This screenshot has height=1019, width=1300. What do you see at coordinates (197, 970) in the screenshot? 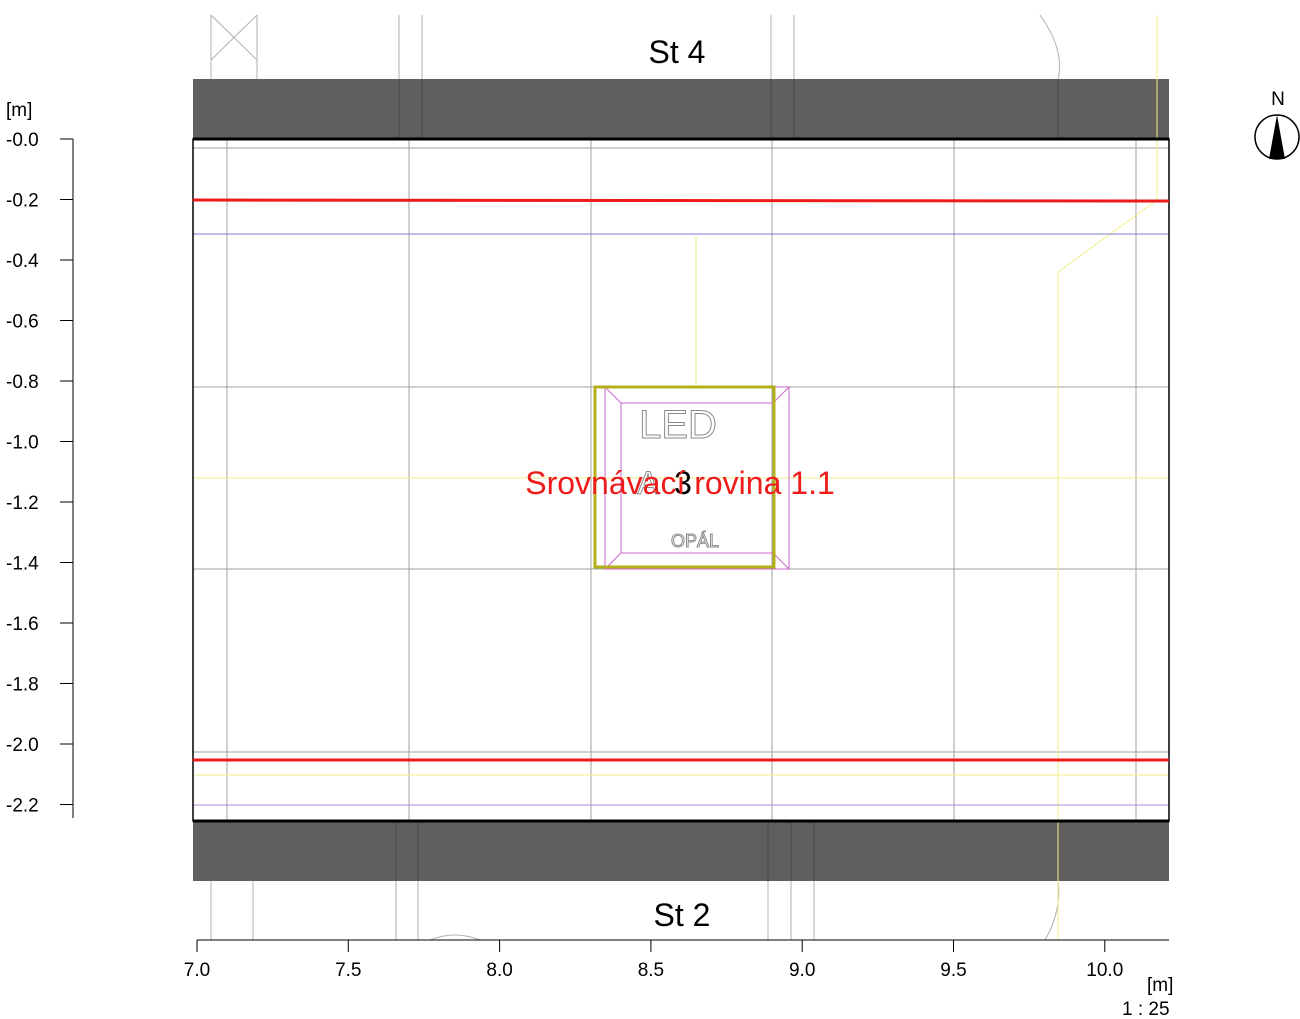
I see `x-tick-label: 7.0` at bounding box center [197, 970].